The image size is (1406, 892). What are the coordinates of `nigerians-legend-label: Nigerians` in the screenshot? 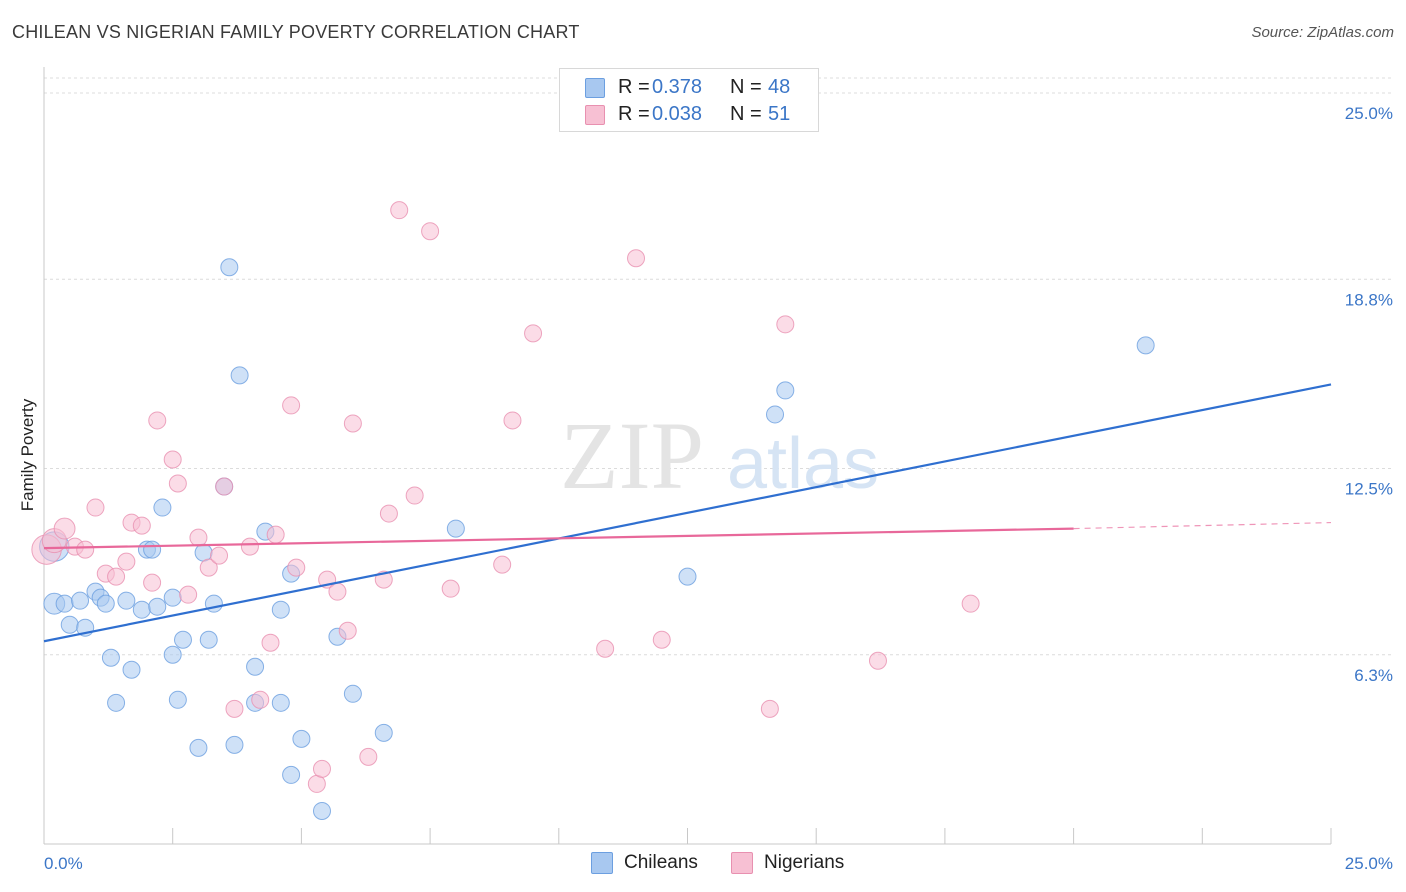 It's located at (804, 862).